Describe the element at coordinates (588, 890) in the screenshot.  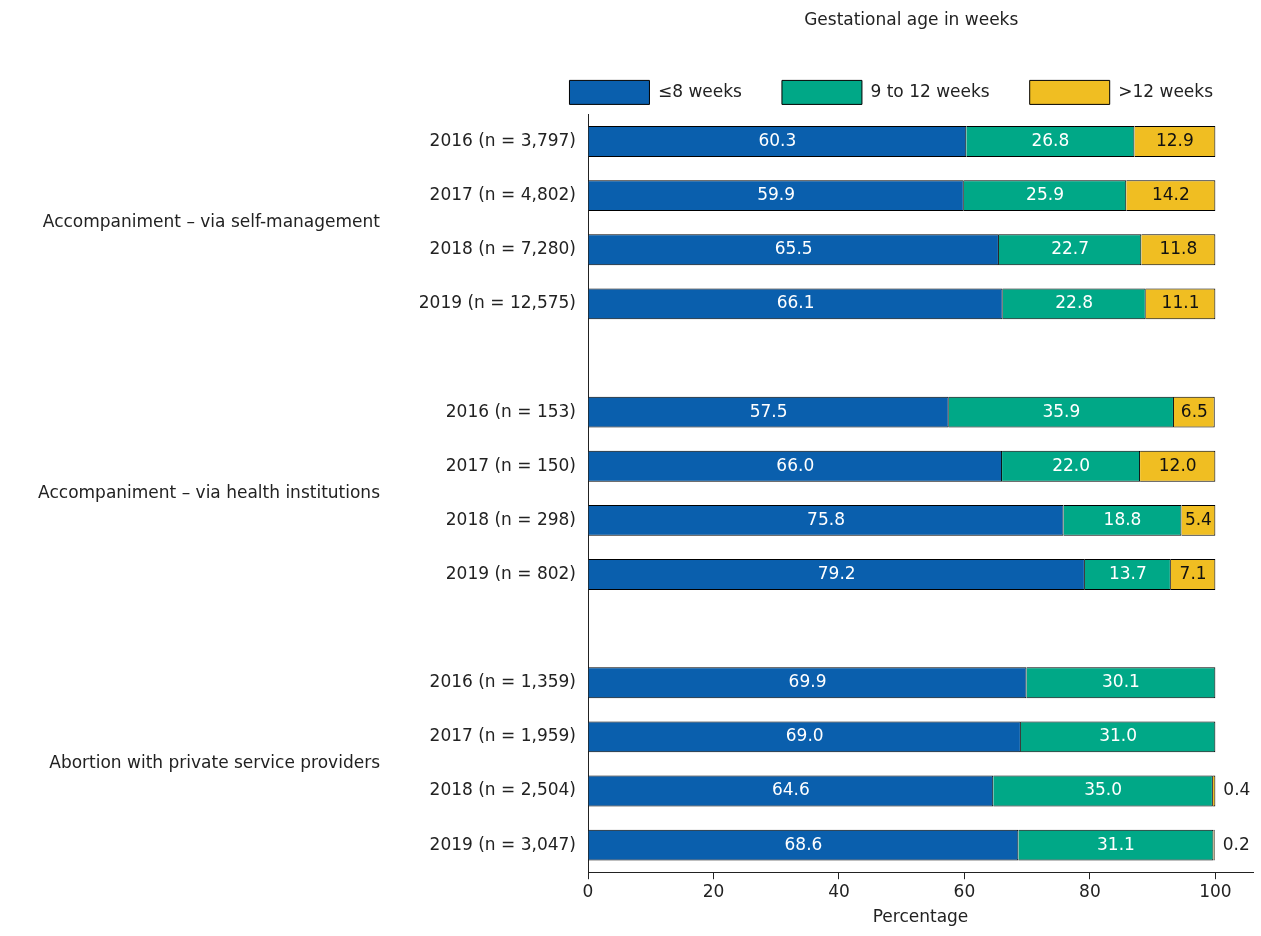
I see `x-tick-label: 0` at that location.